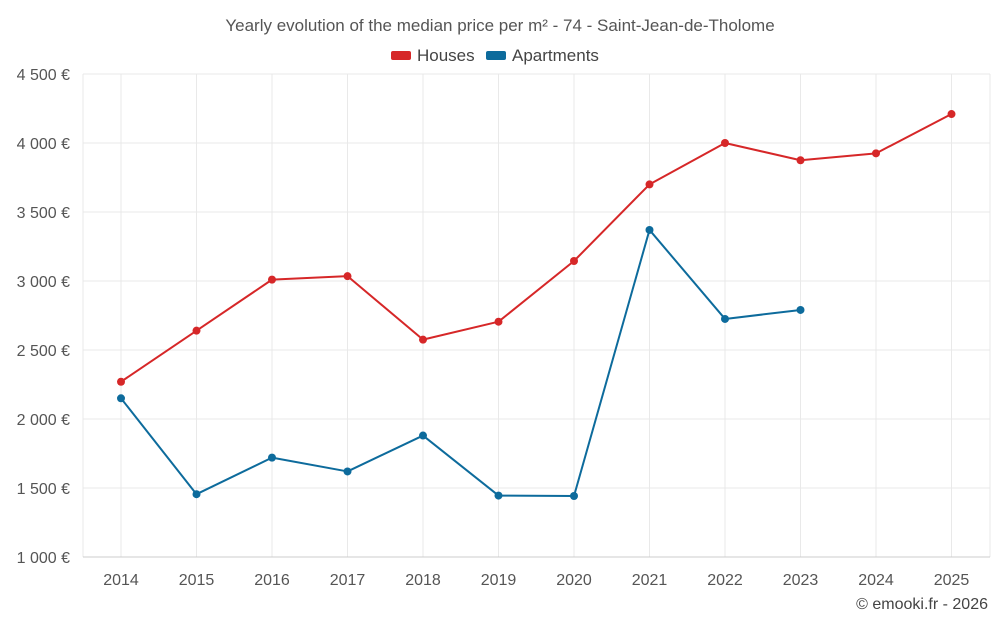  I want to click on y-tick-label: 4 500 €, so click(43, 75).